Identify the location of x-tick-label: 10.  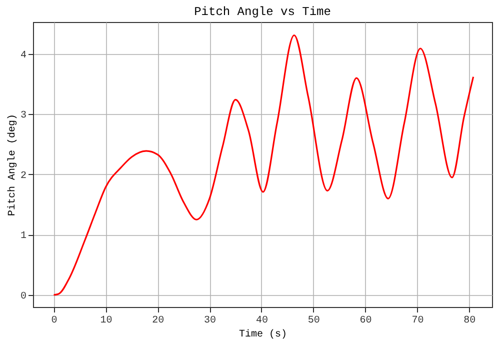
(106, 321).